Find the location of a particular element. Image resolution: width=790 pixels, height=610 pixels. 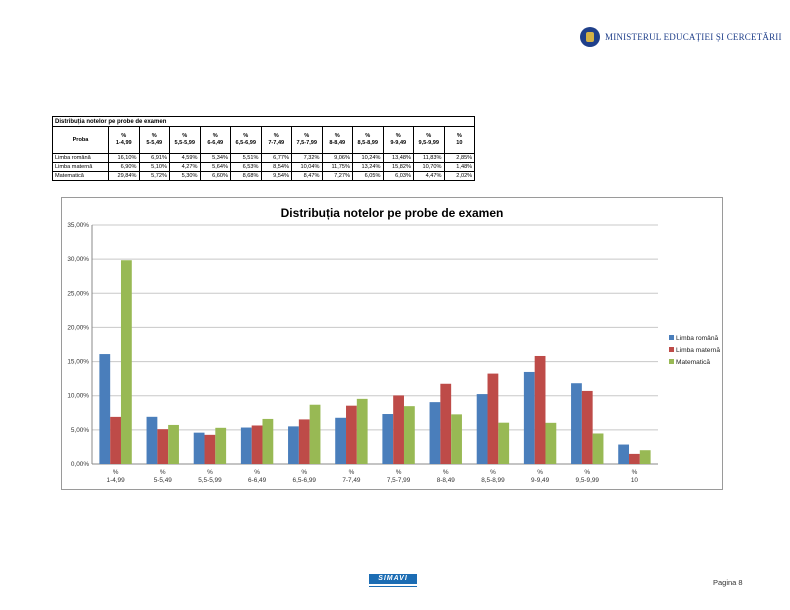

table-cell: 9,06% is located at coordinates (337, 158).